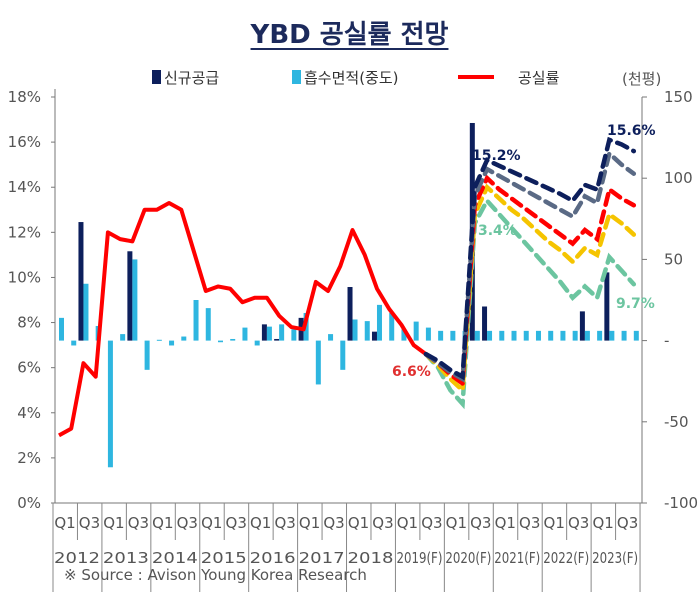 This screenshot has height=596, width=699. What do you see at coordinates (29, 458) in the screenshot?
I see `left-tick-label: 2%` at bounding box center [29, 458].